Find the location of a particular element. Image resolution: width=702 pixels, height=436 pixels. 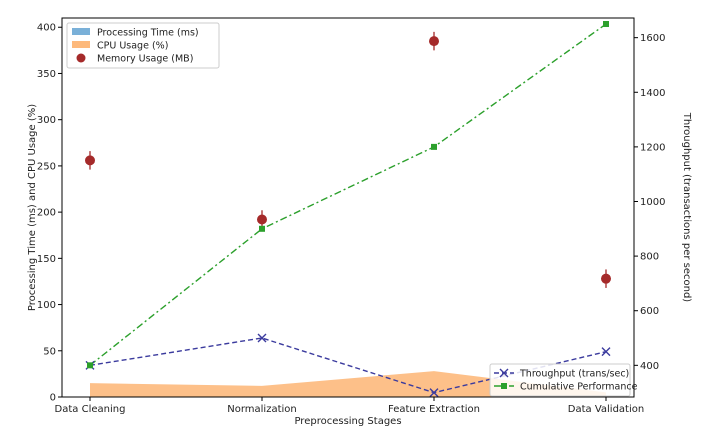

y-left-tick-label: 50 is located at coordinates (49, 351).